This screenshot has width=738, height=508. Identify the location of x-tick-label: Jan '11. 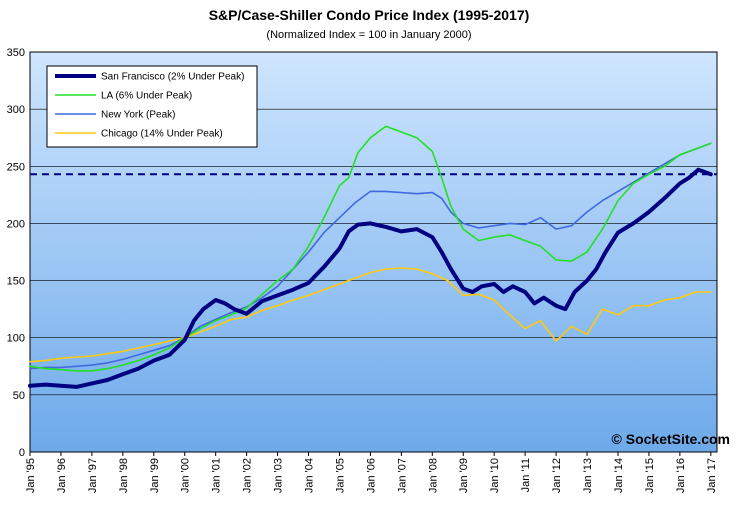
(526, 475).